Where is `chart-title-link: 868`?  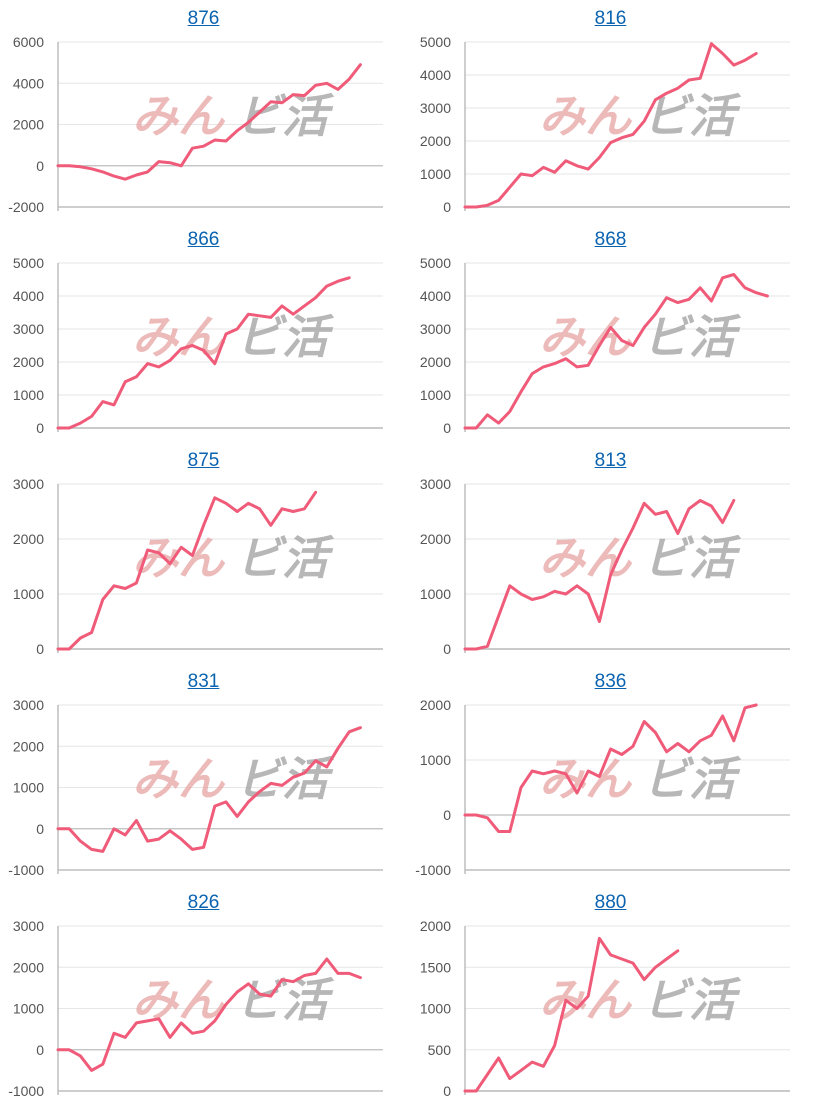 chart-title-link: 868 is located at coordinates (610, 239).